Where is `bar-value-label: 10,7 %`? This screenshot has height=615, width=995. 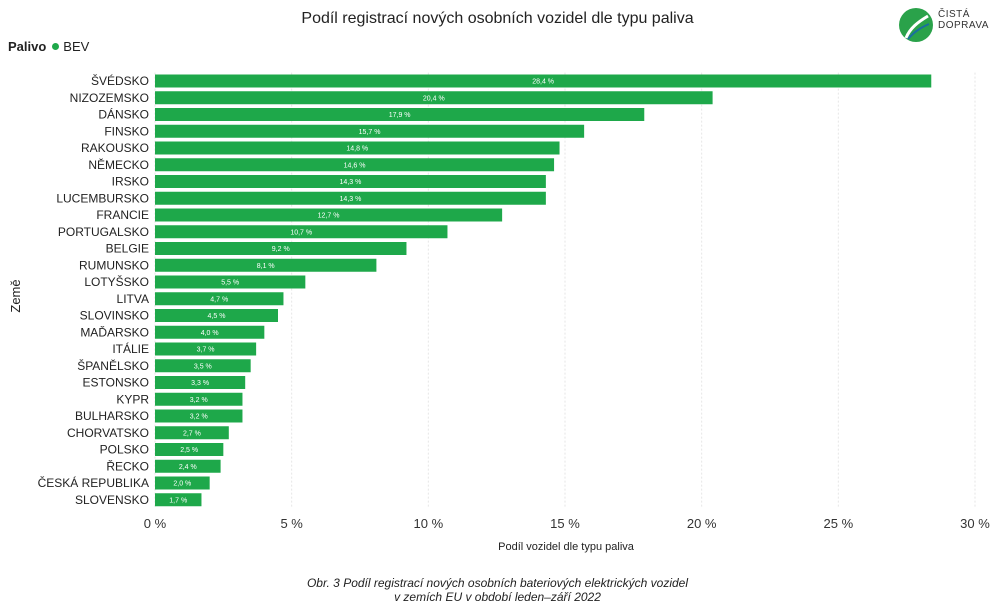
bar-value-label: 10,7 % is located at coordinates (301, 232).